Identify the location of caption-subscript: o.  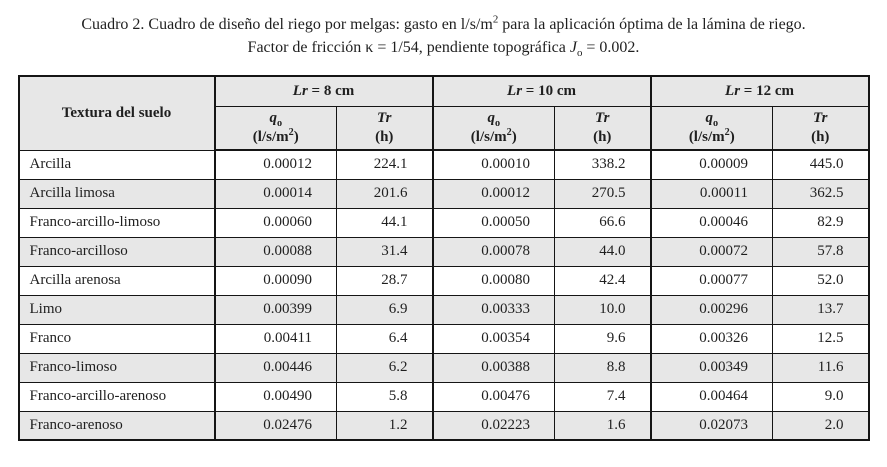
(579, 53).